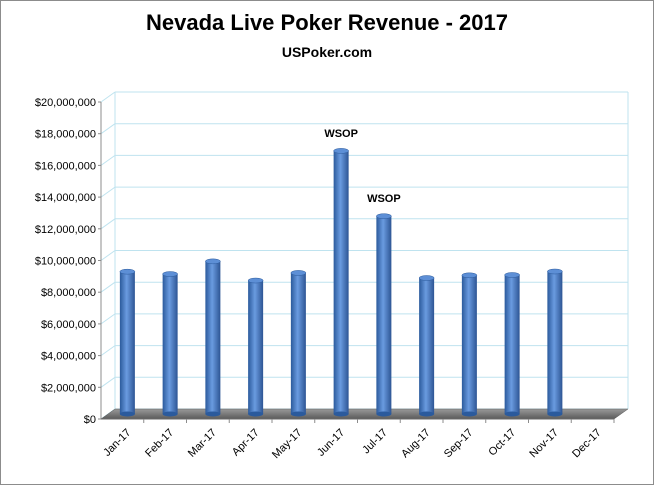 The height and width of the screenshot is (485, 654). I want to click on x-tick-label: Feb-17, so click(159, 443).